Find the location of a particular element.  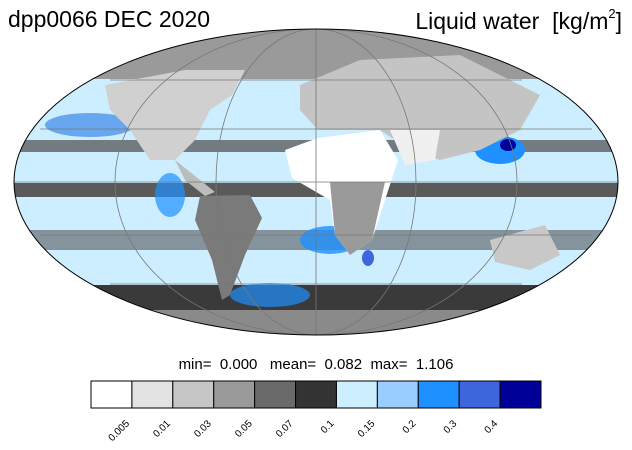

colorbar-tick-label: 0.4 is located at coordinates (492, 427).